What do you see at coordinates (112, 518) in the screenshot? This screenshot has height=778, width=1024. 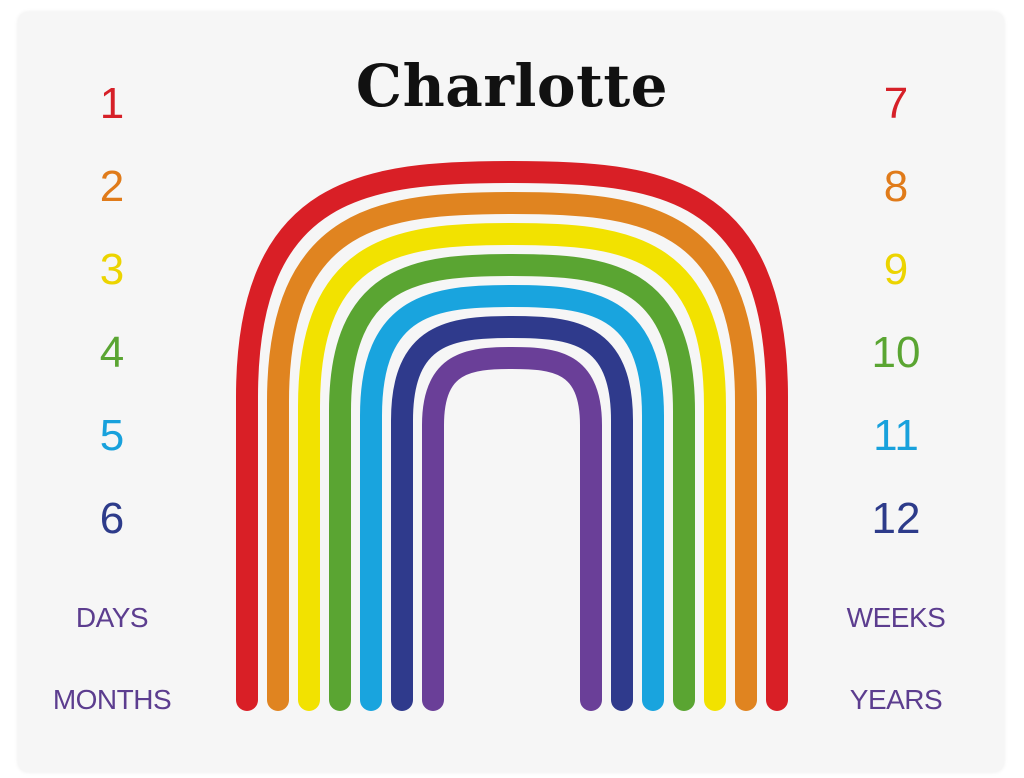 I see `left-number-6: 6` at bounding box center [112, 518].